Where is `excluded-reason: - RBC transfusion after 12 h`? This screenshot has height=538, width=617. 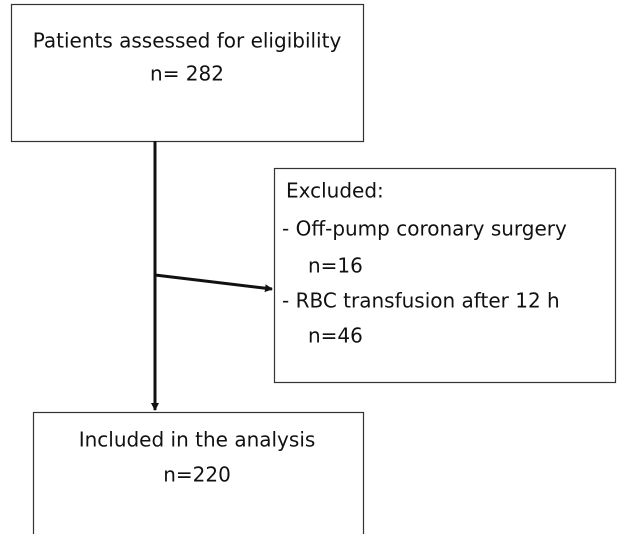 excluded-reason: - RBC transfusion after 12 h is located at coordinates (421, 301).